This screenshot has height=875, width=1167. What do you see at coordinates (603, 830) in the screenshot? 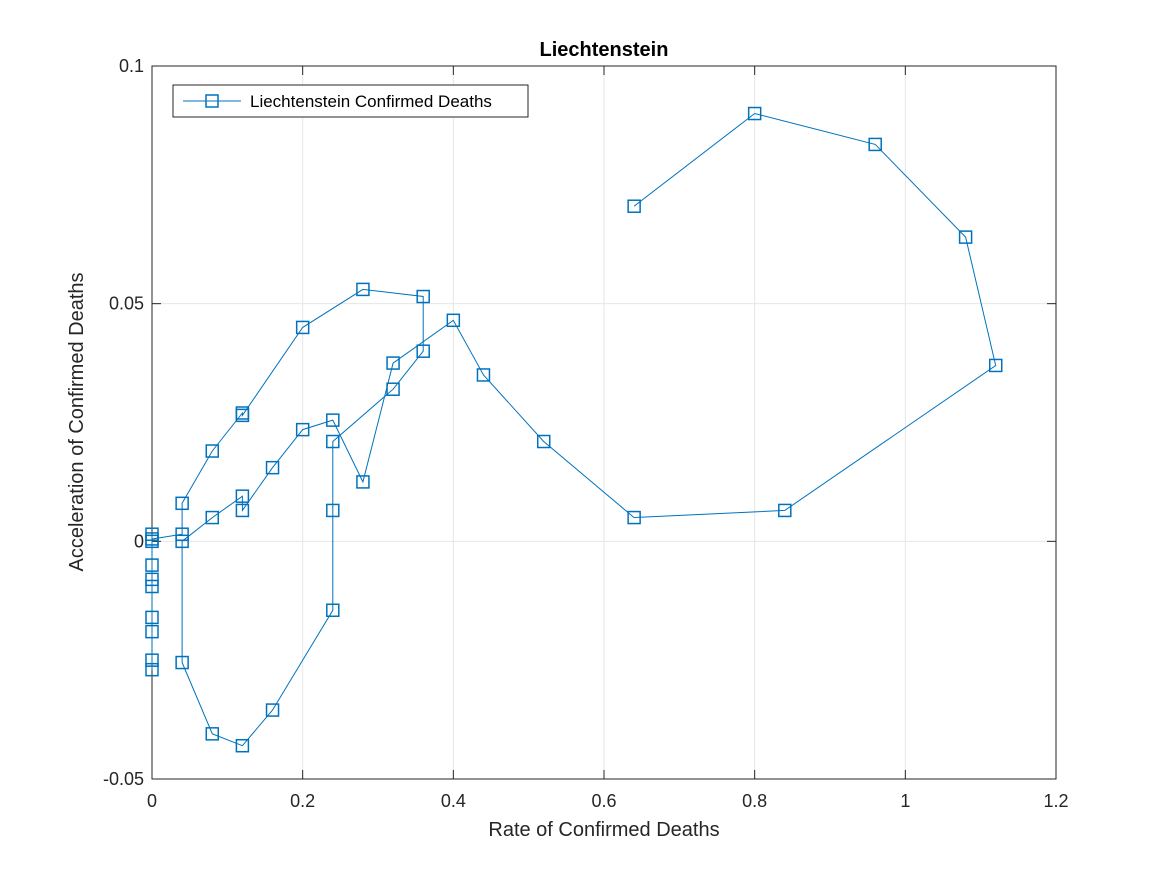
I see `x-axis-label: Rate of Confirmed Deaths` at bounding box center [603, 830].